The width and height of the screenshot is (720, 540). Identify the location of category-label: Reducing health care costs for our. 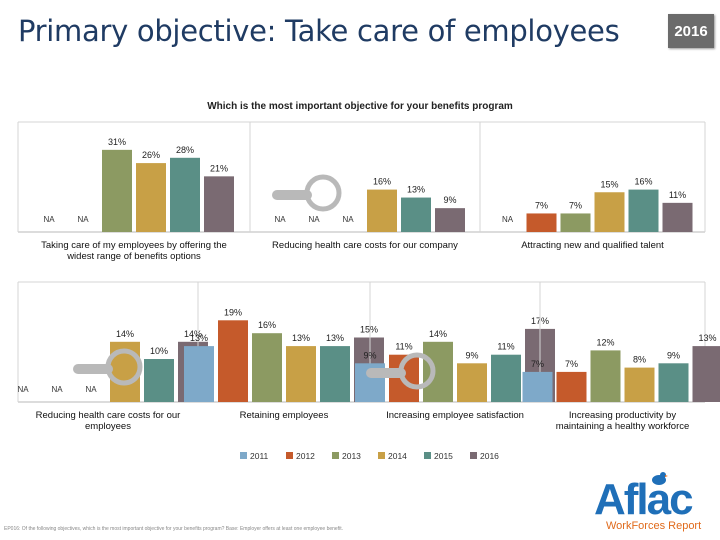
(108, 415).